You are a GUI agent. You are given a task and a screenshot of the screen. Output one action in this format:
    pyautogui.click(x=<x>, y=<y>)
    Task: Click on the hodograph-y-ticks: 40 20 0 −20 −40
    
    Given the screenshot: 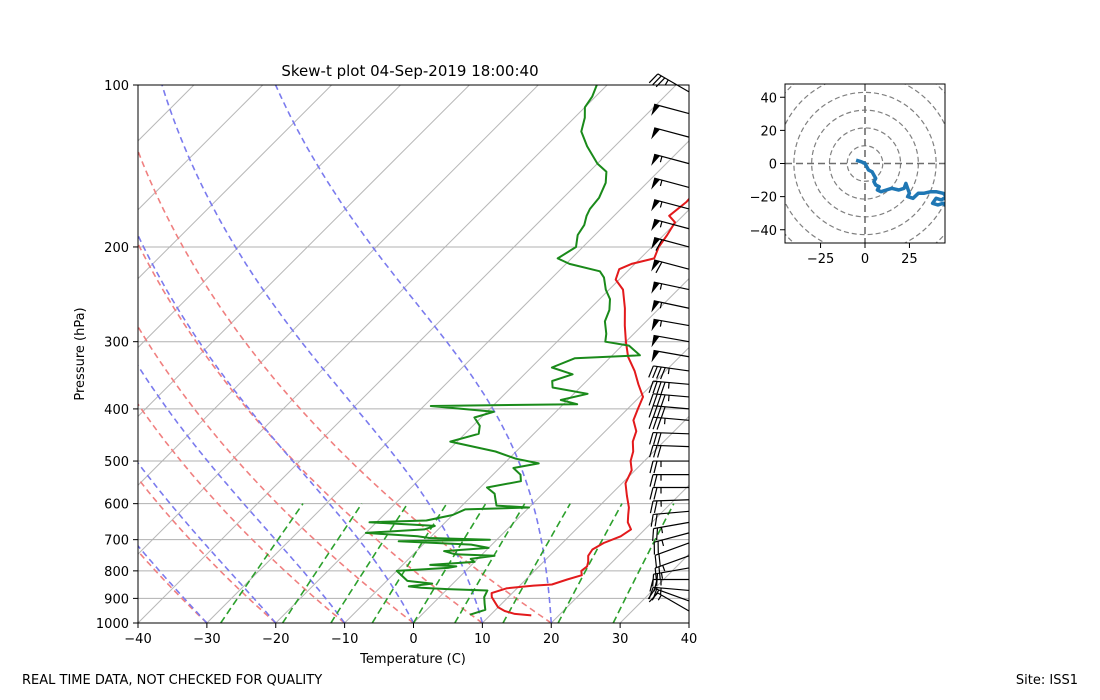 What is the action you would take?
    pyautogui.click(x=767, y=165)
    